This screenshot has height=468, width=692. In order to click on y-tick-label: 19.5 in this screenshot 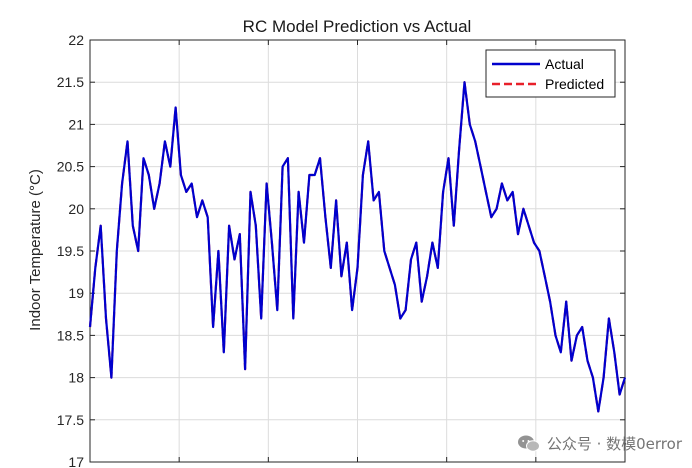, I will do `click(70, 251)`.